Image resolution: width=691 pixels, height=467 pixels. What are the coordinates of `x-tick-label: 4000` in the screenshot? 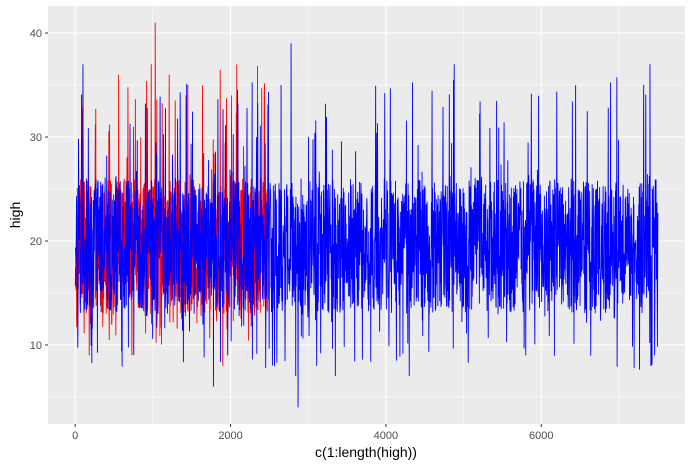 It's located at (386, 436).